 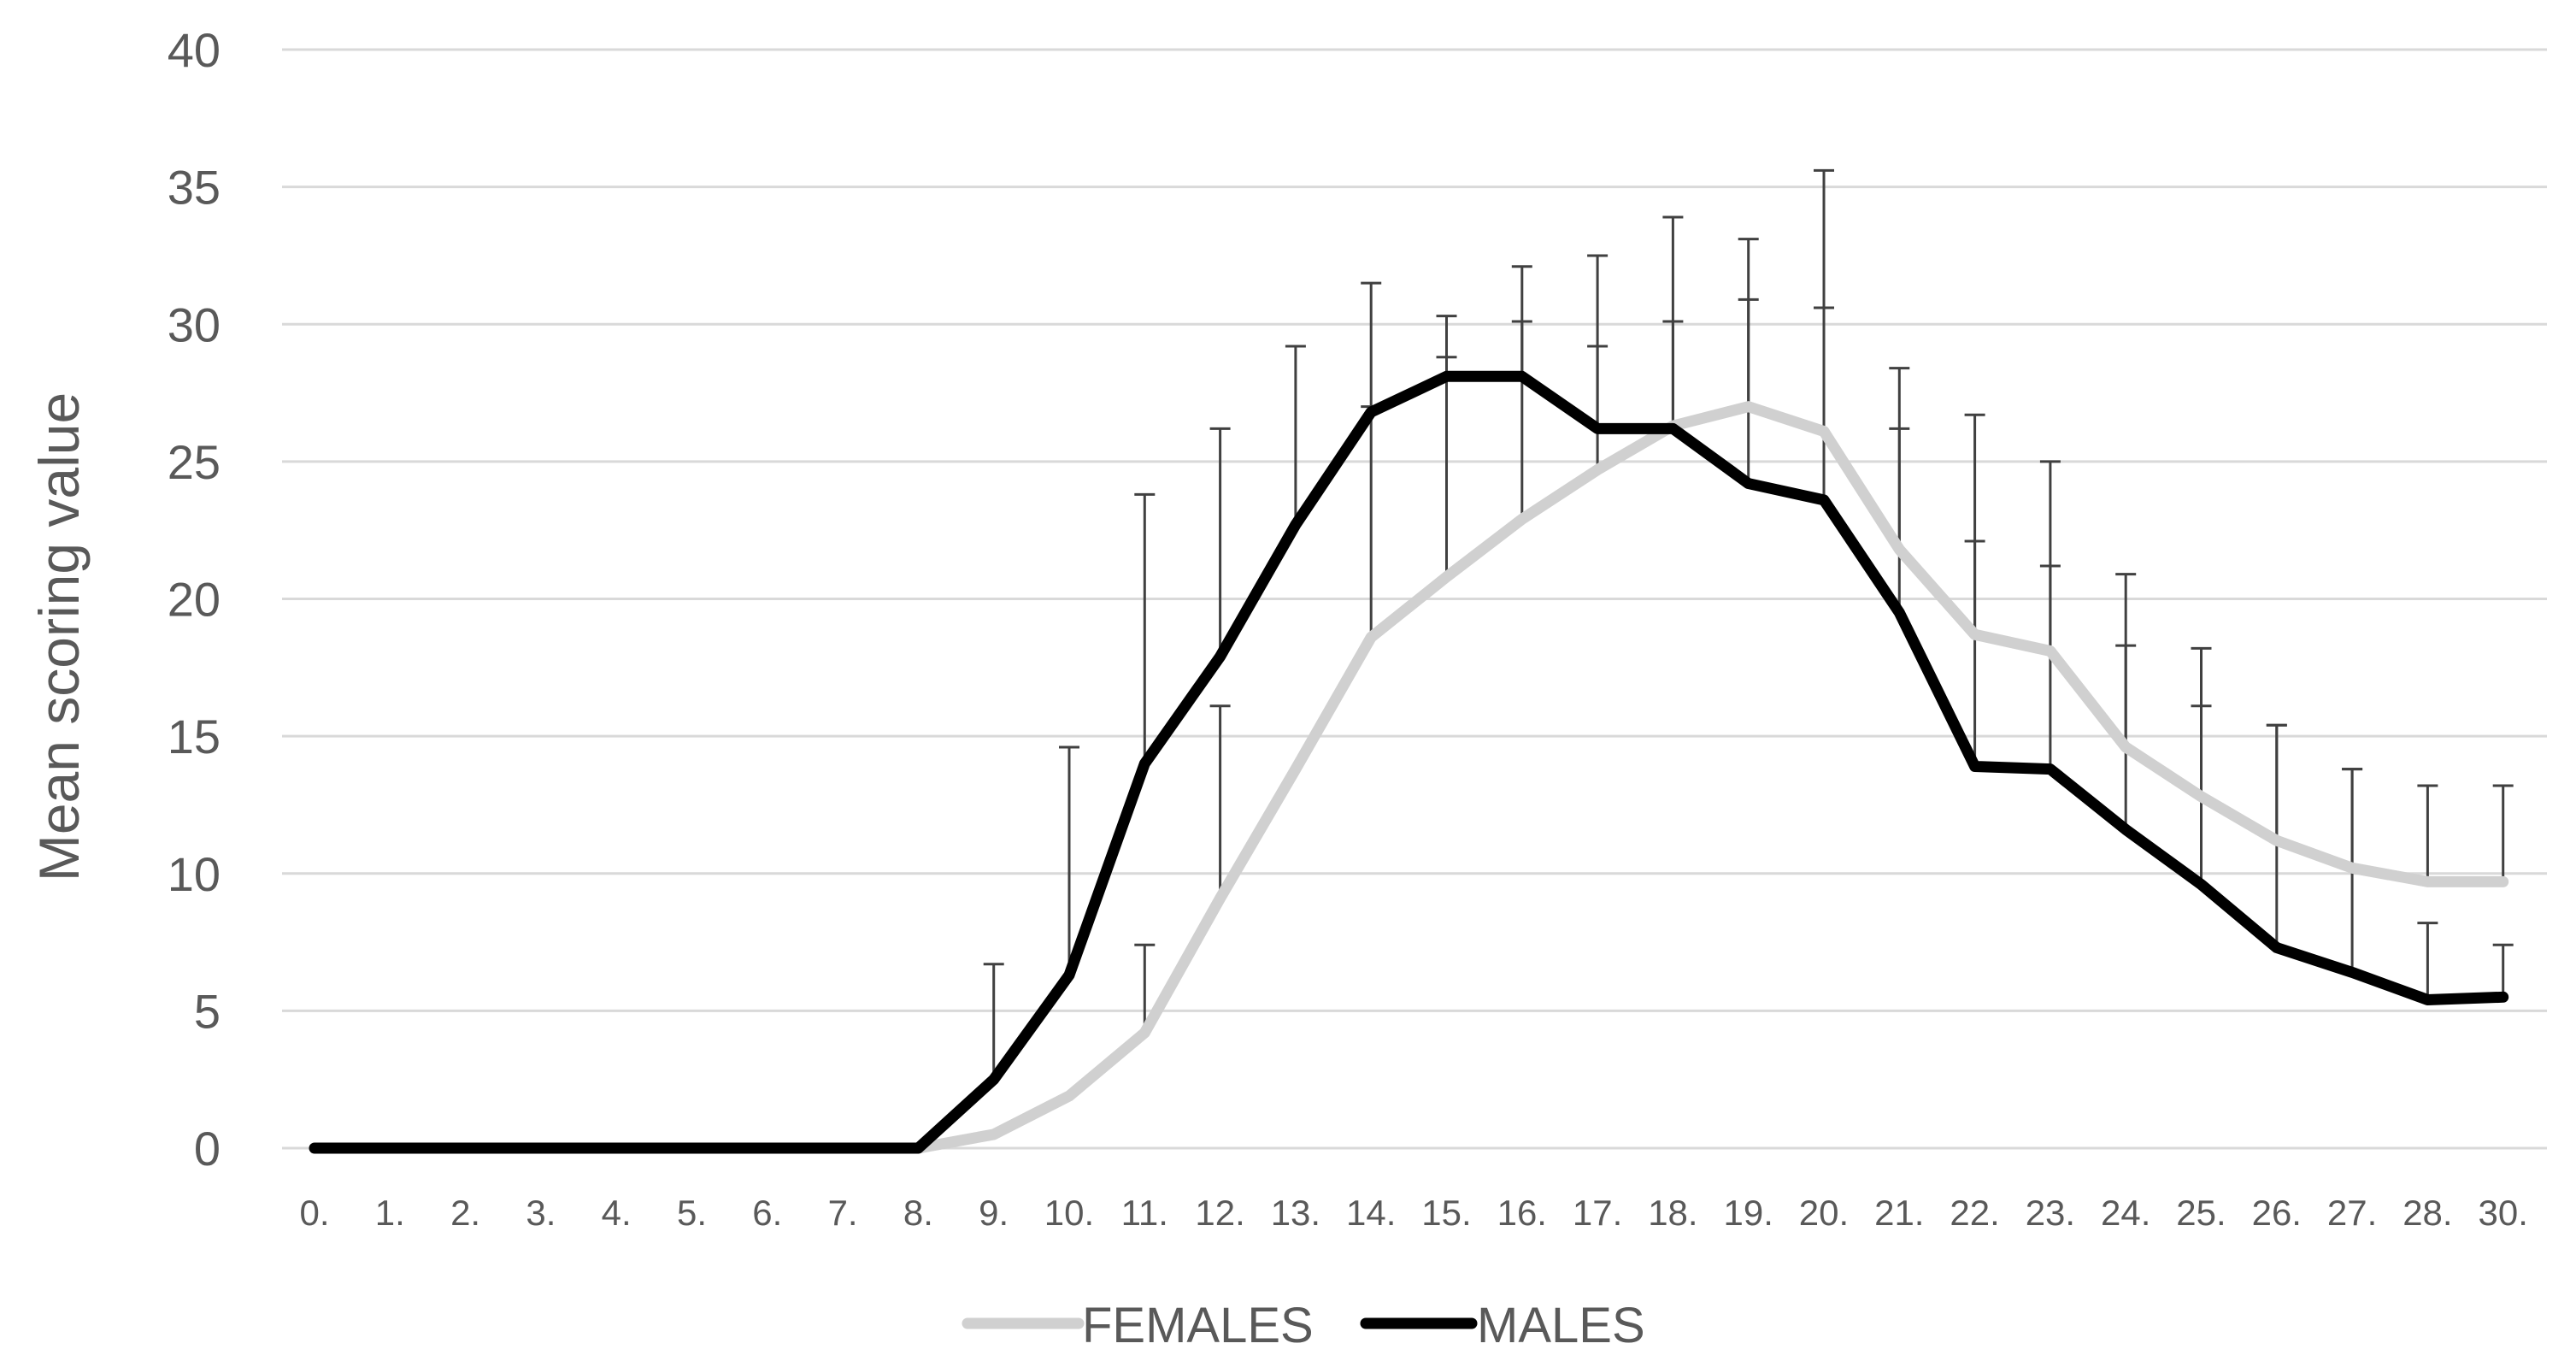 What do you see at coordinates (692, 1213) in the screenshot?
I see `x-tick-label: 5.` at bounding box center [692, 1213].